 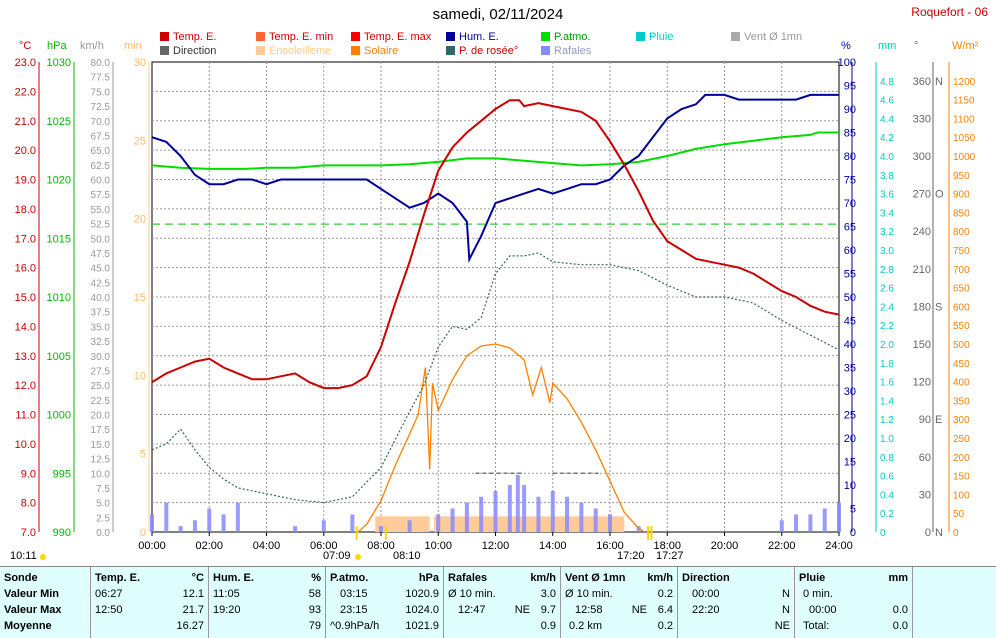 What do you see at coordinates (482, 51) in the screenshot?
I see `legend-item: P. de rosée°` at bounding box center [482, 51].